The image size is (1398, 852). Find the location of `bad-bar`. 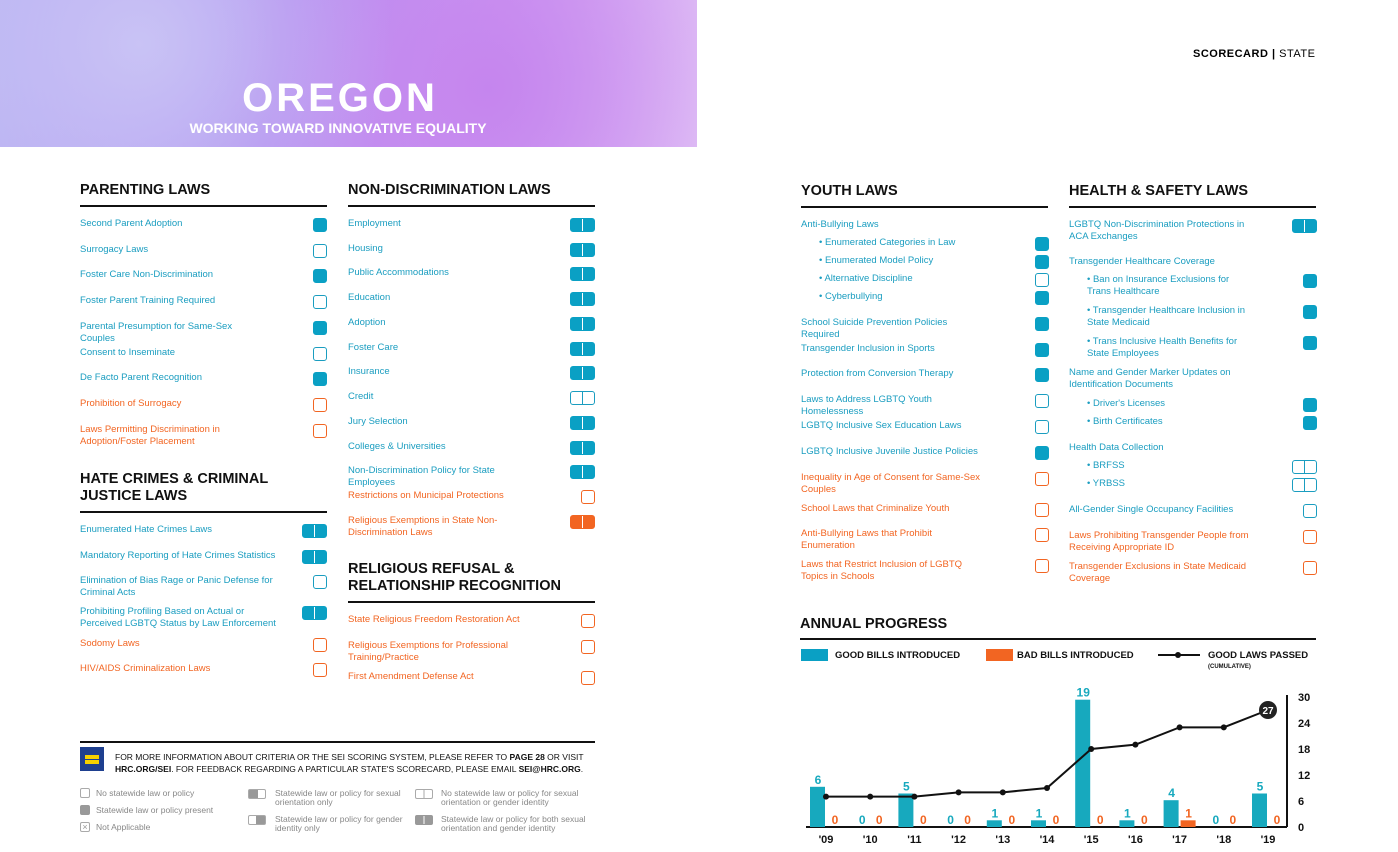

bad-bar is located at coordinates (1188, 823).